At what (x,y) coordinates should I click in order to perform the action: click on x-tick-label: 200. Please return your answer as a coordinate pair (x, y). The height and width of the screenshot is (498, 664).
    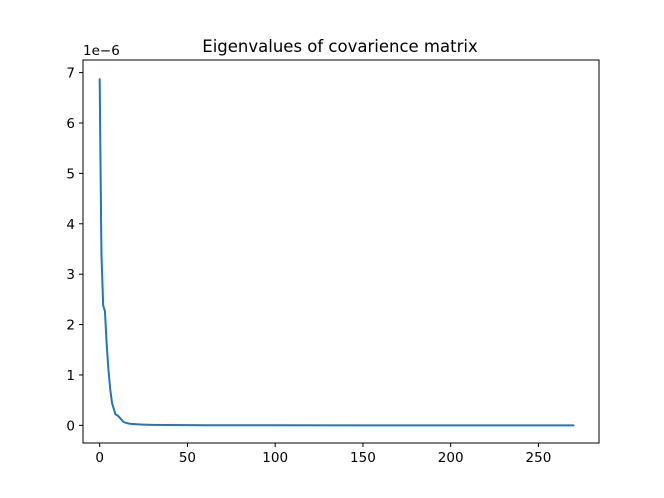
    Looking at the image, I should click on (451, 458).